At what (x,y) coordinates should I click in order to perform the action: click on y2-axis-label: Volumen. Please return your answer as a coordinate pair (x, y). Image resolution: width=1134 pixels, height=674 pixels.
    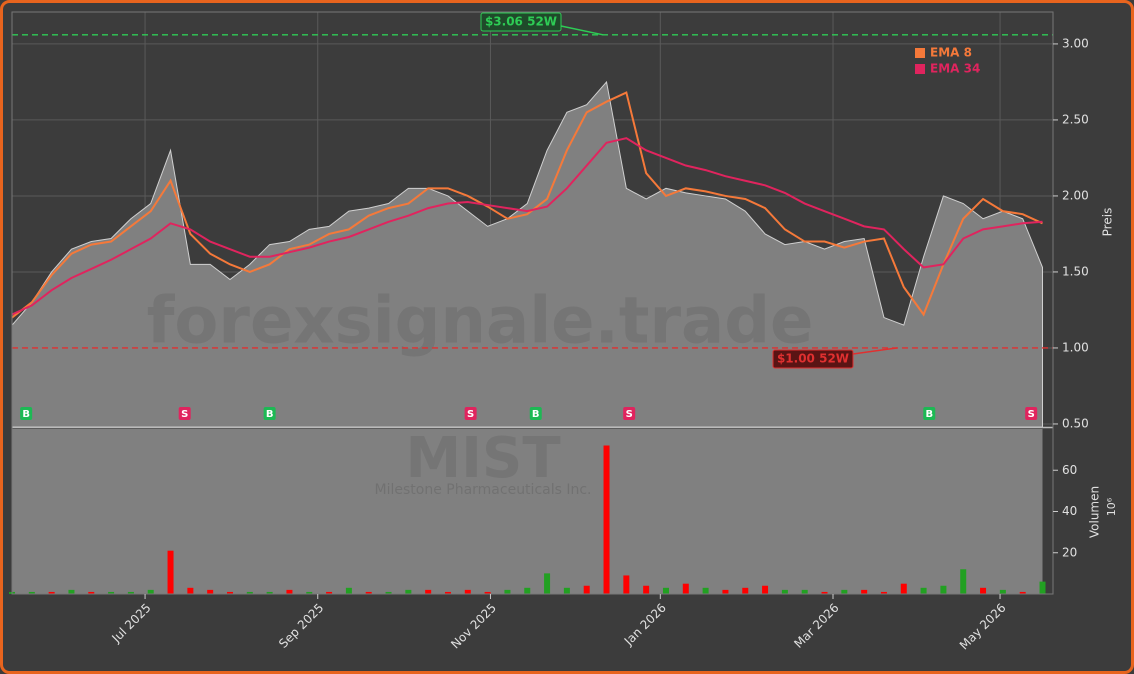
    Looking at the image, I should click on (1095, 512).